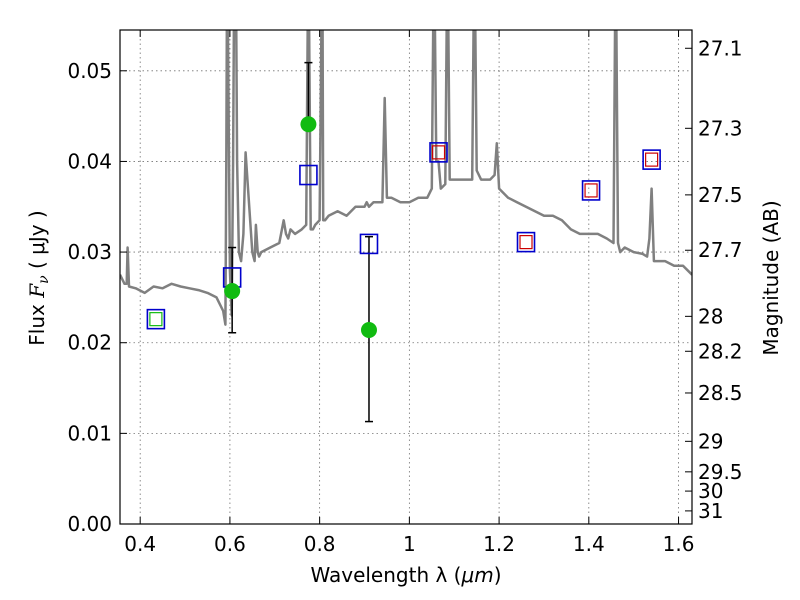 The image size is (800, 600). What do you see at coordinates (710, 316) in the screenshot?
I see `y2-tick-label: 28` at bounding box center [710, 316].